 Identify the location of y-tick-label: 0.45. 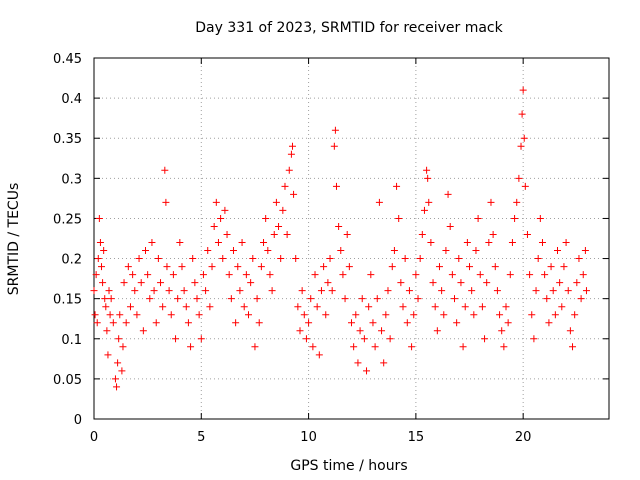
(67, 59).